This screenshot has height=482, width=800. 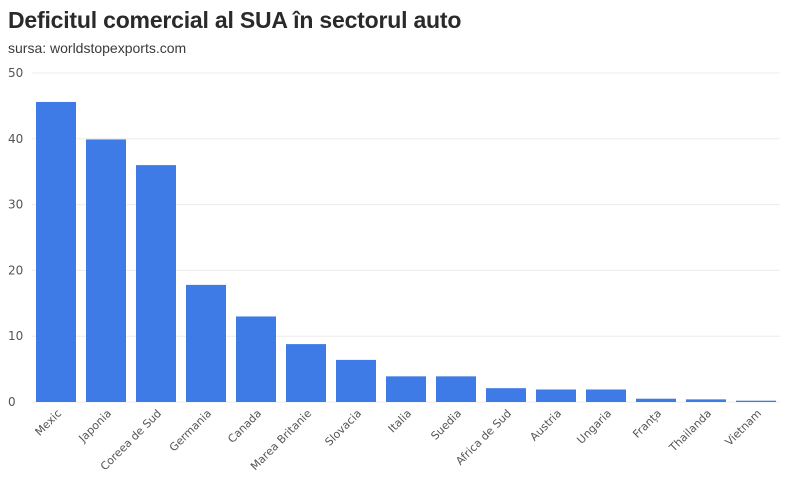 What do you see at coordinates (190, 430) in the screenshot?
I see `x-tick-label: Germania` at bounding box center [190, 430].